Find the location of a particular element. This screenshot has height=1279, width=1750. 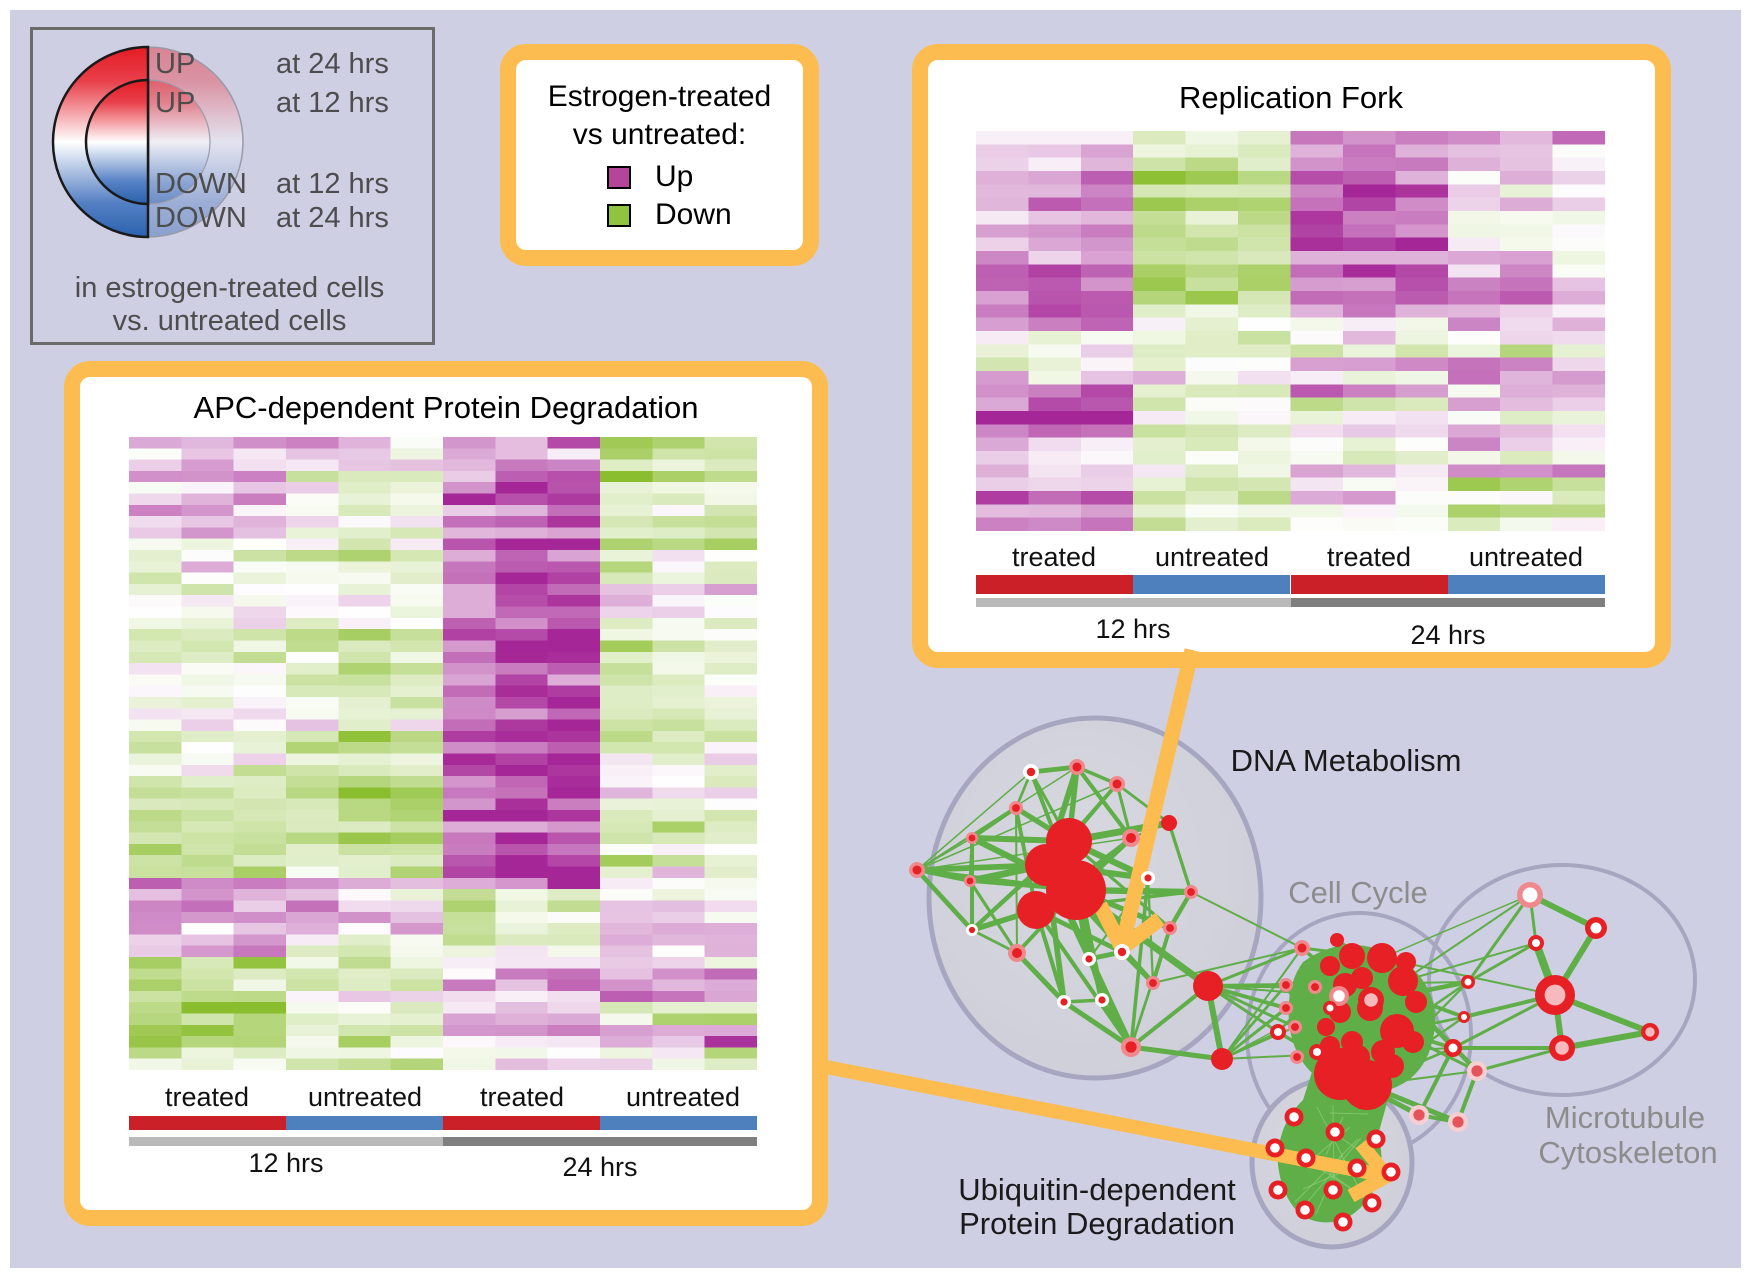

svg-text: Cytoskeleton is located at coordinates (1627, 1152).